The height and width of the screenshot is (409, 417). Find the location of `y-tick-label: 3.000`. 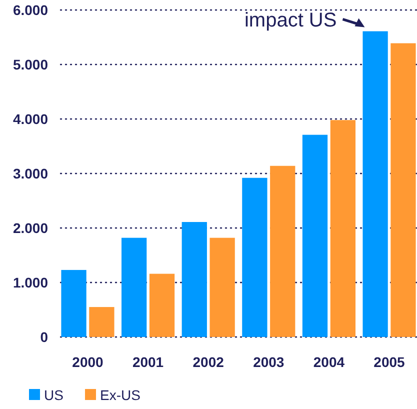

y-tick-label: 3.000 is located at coordinates (30, 173).